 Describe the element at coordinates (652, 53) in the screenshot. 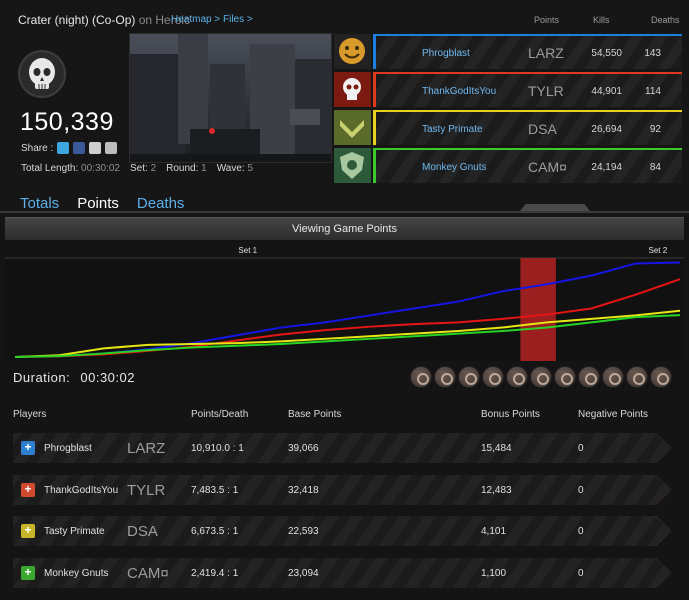

I see `player-kills: 143` at that location.